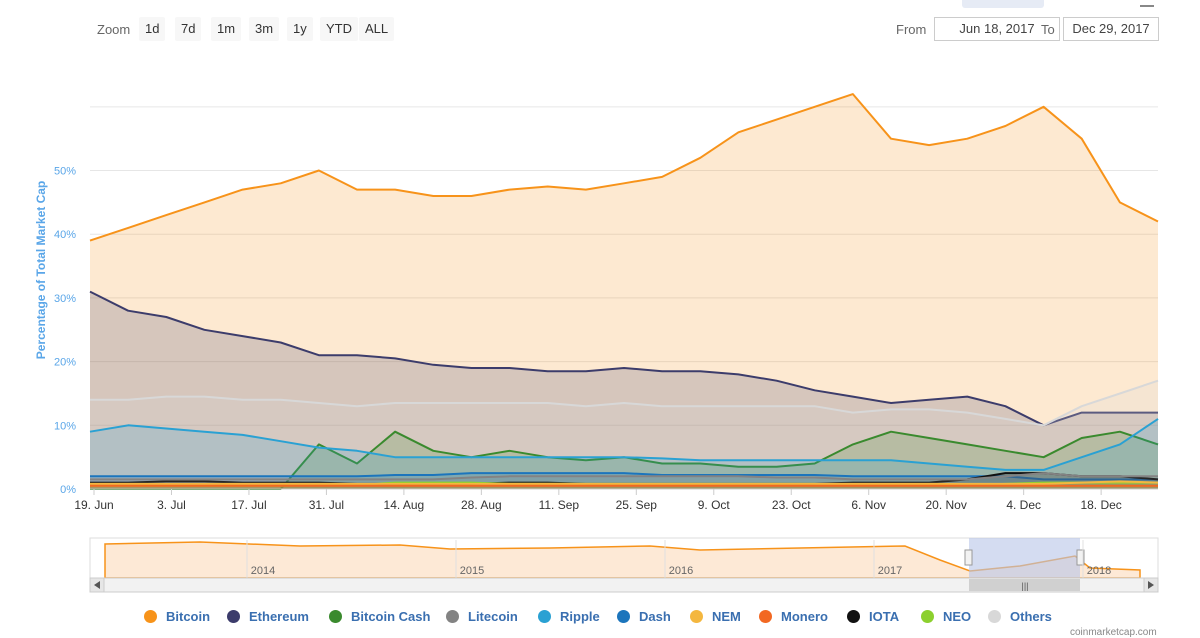 The image size is (1200, 638). Describe the element at coordinates (41, 270) in the screenshot. I see `y-axis-label: Percentage of Total Market Cap` at that location.